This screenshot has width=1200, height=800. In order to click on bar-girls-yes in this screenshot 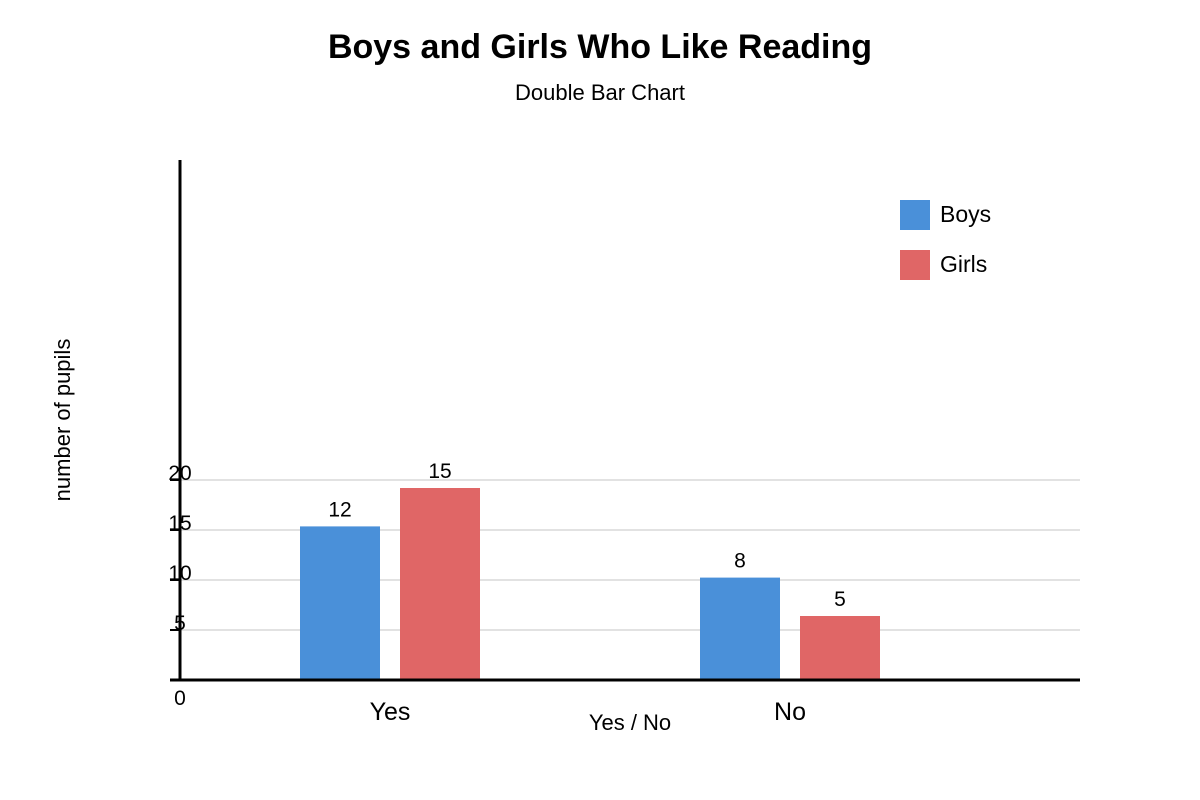, I will do `click(440, 584)`.